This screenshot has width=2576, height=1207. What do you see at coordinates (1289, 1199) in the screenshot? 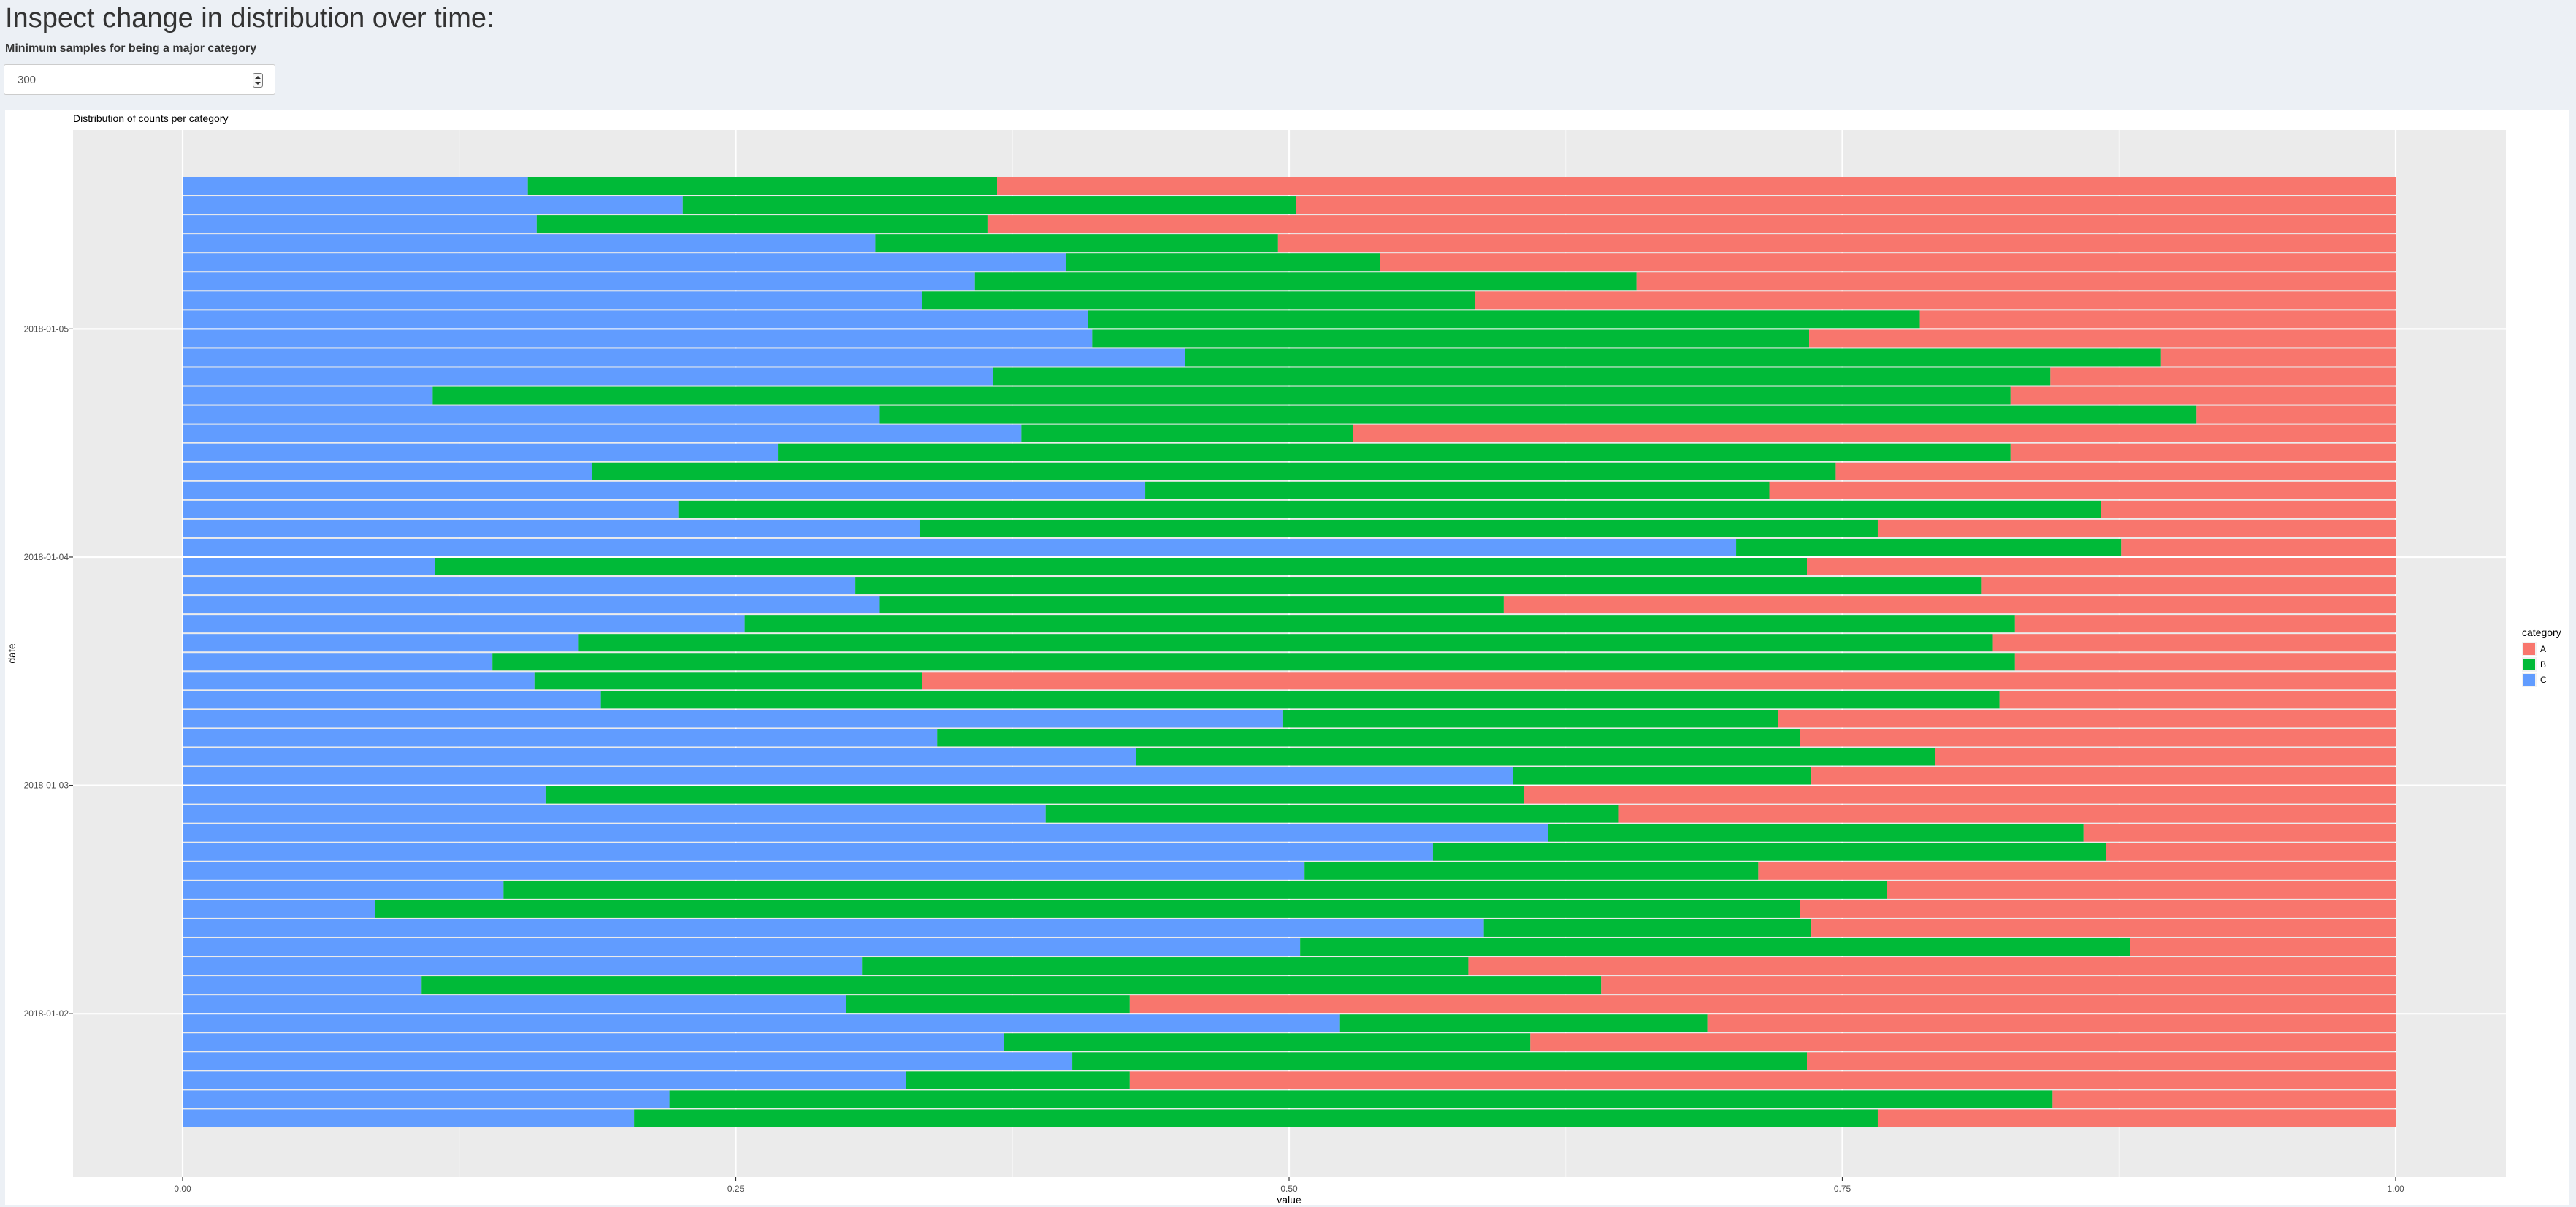
I see `x-axis-label: value` at bounding box center [1289, 1199].